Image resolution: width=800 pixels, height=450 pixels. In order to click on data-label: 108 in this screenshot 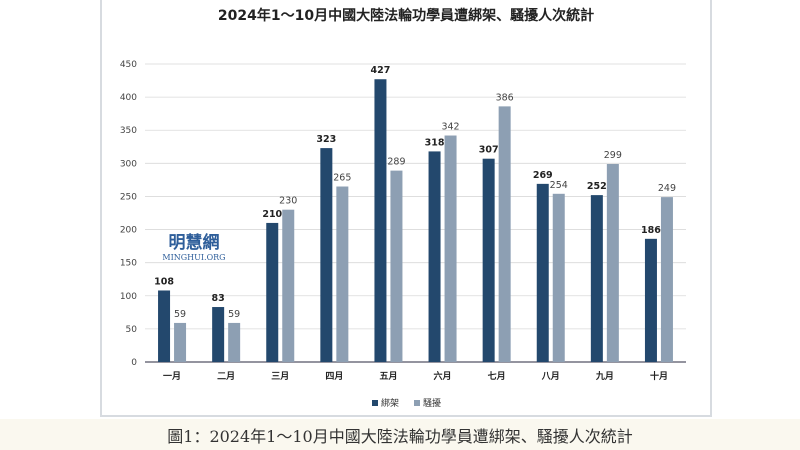, I will do `click(164, 281)`.